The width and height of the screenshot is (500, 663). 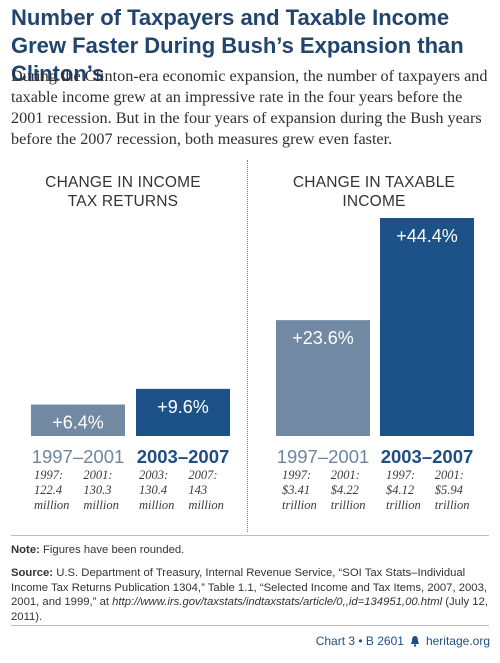 I want to click on liberty-bell-icon, so click(x=414, y=641).